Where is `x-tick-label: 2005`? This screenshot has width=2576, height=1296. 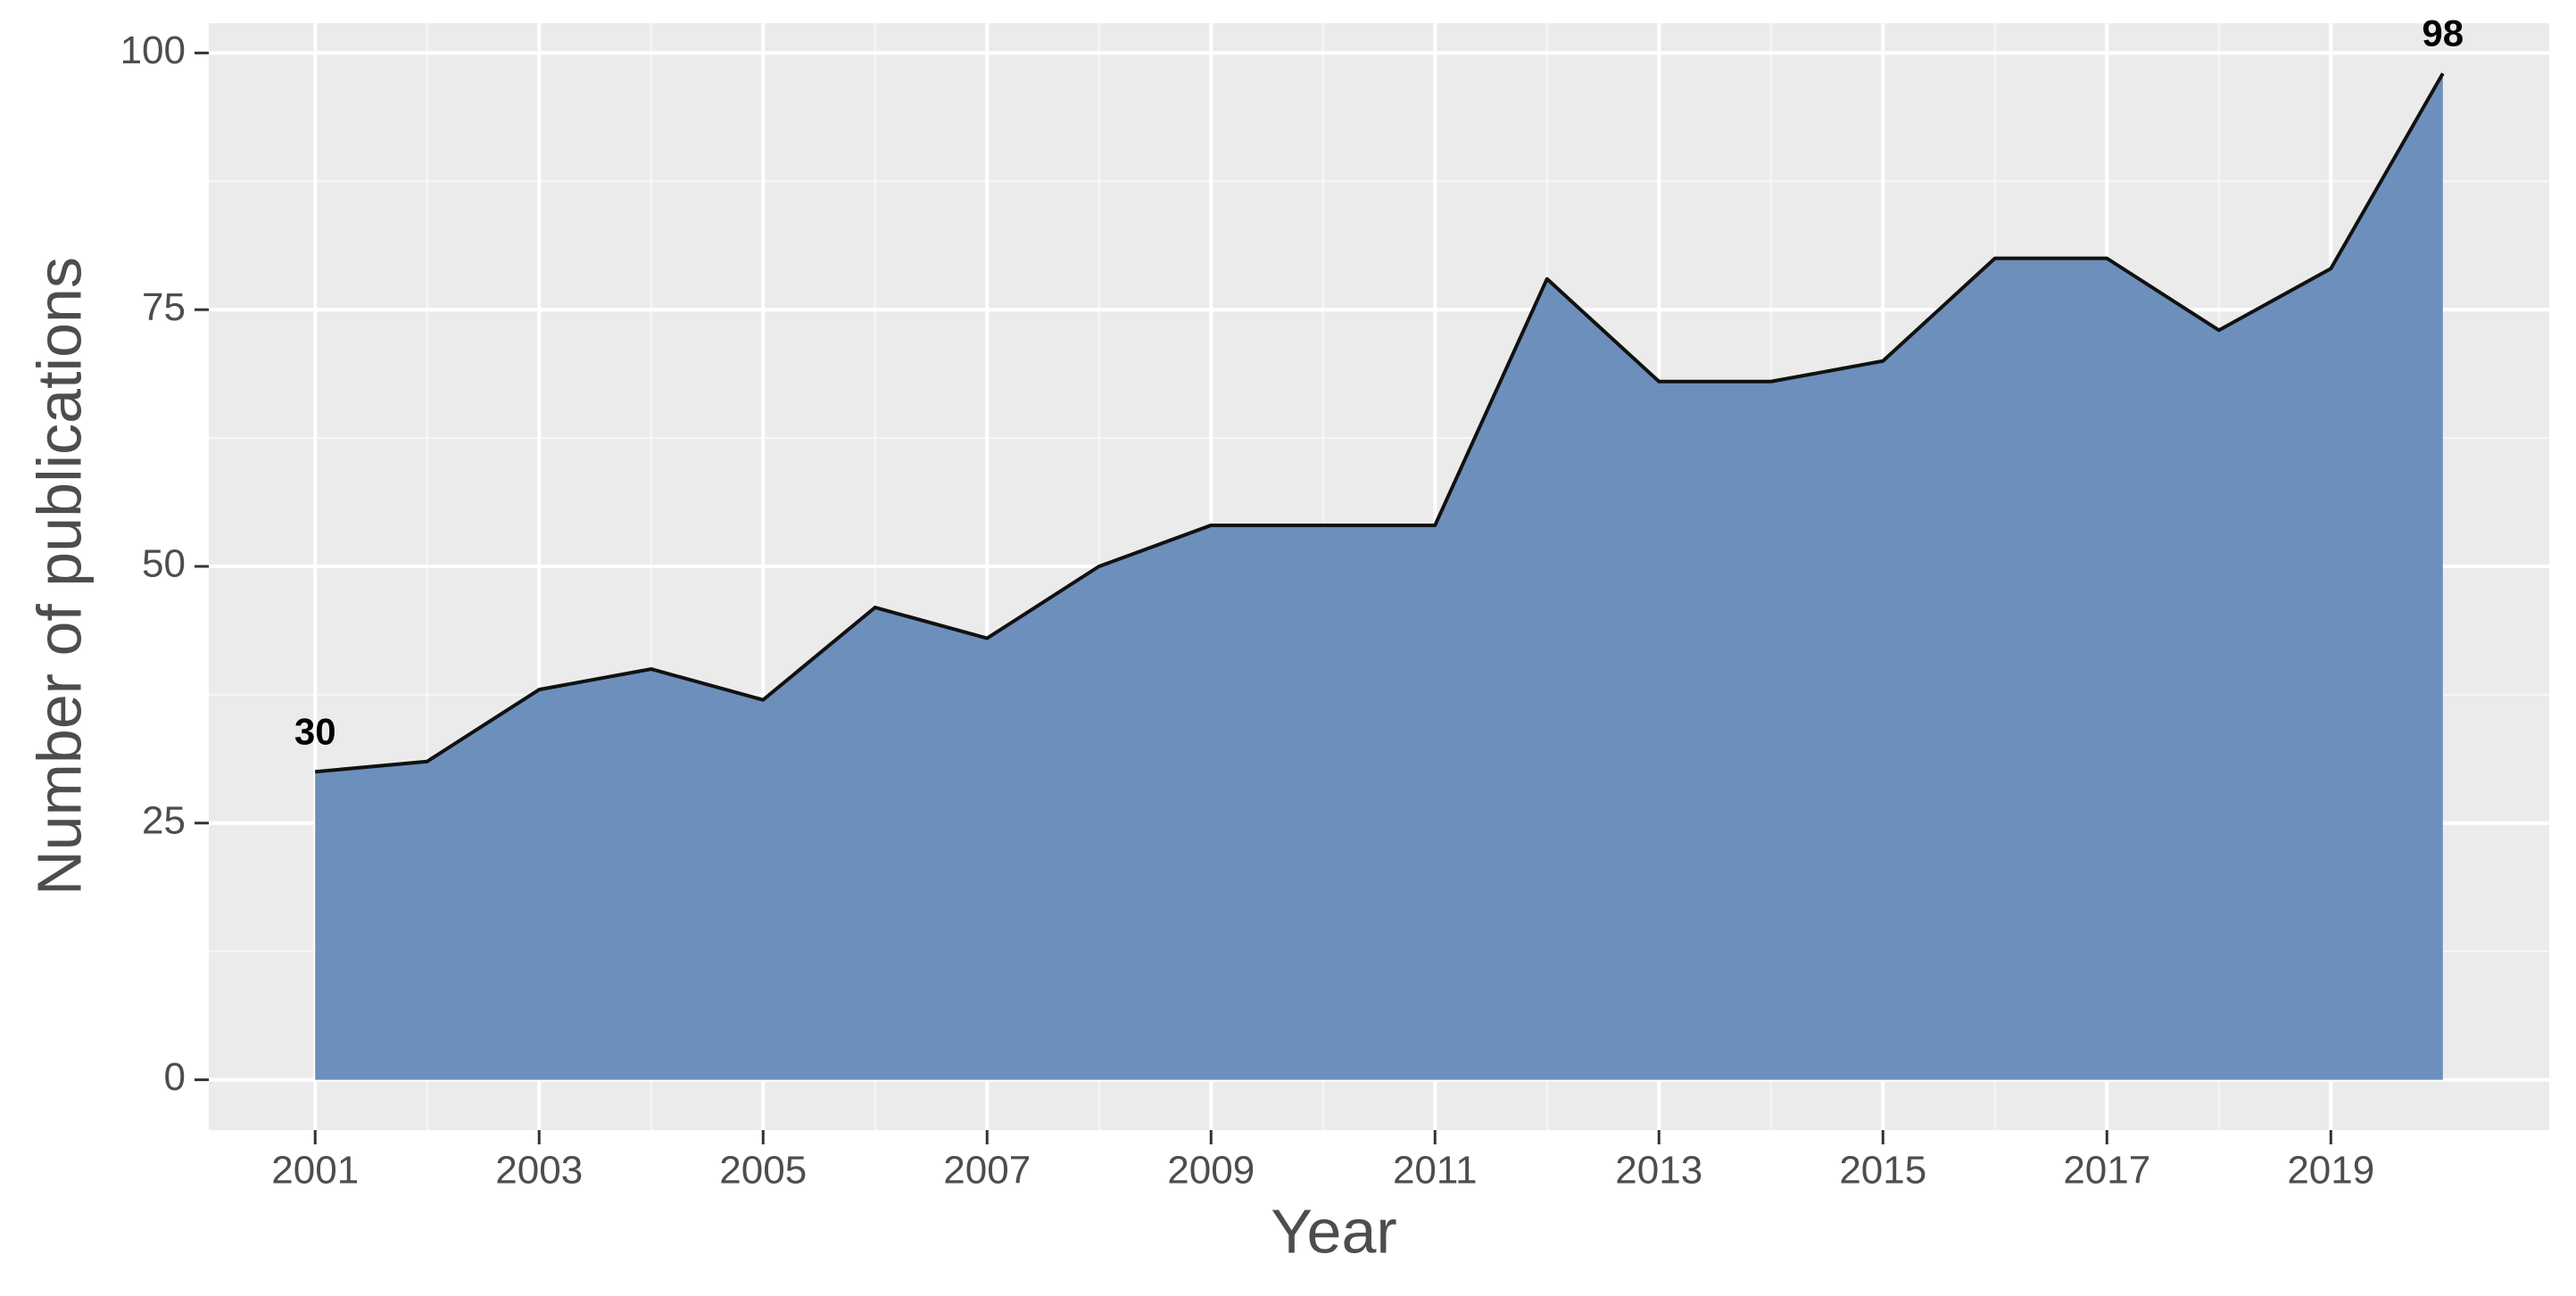 x-tick-label: 2005 is located at coordinates (763, 1171).